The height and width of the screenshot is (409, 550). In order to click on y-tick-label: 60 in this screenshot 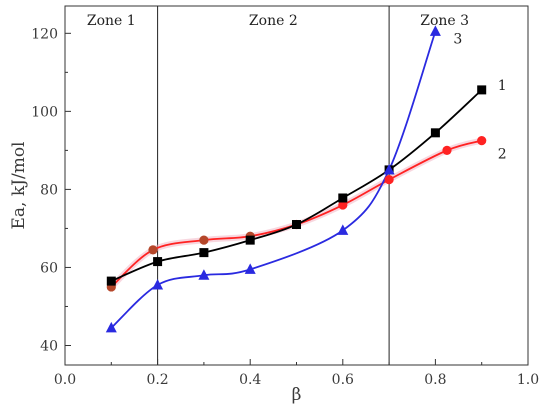, I will do `click(49, 268)`.